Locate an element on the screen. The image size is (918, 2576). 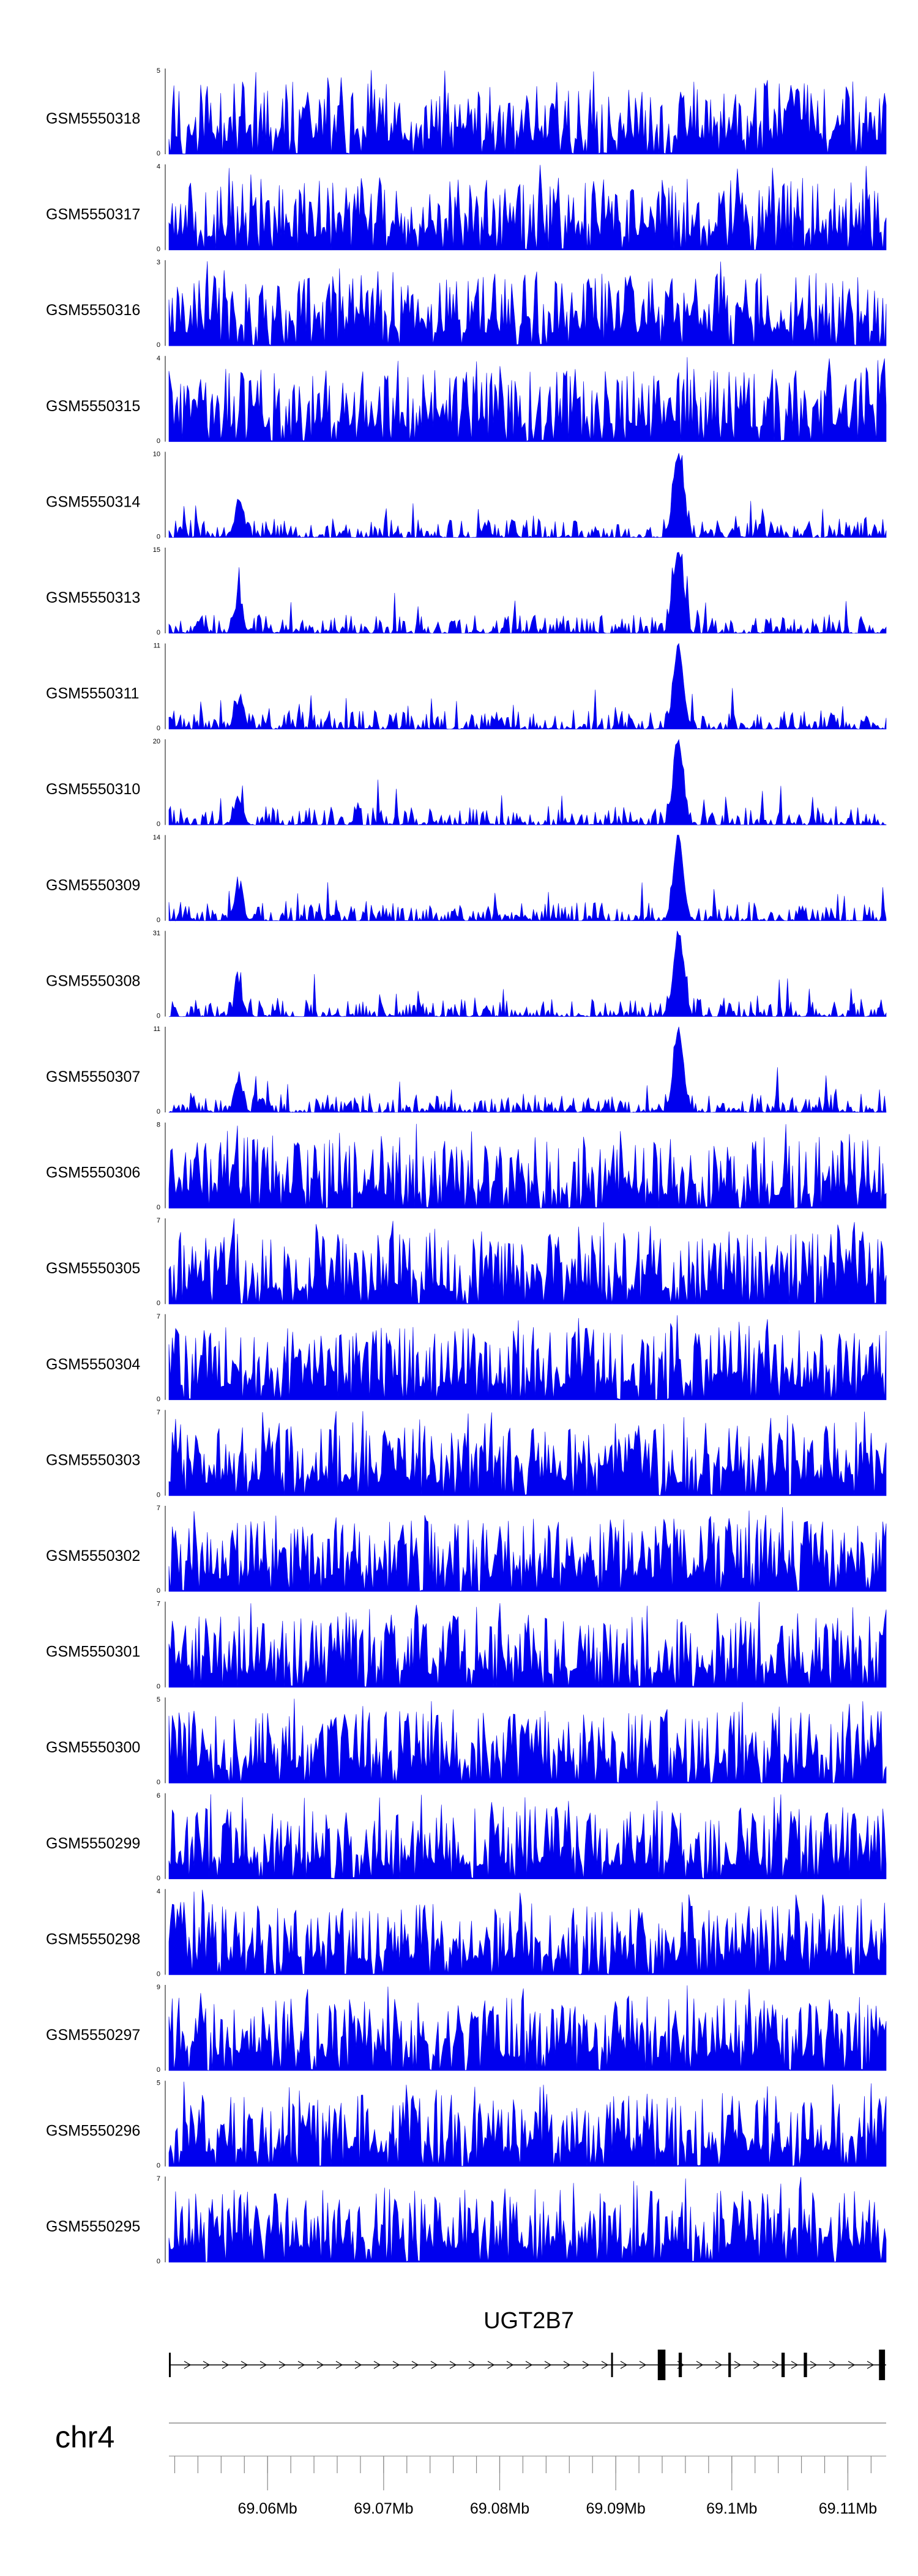
track-label: GSM5550298 is located at coordinates (93, 1939).